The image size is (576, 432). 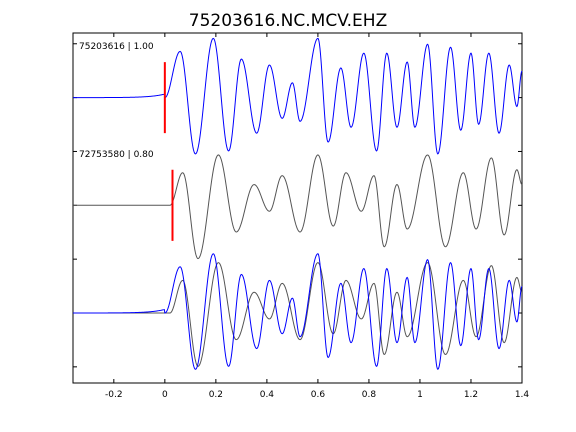 I want to click on trace-label: 75203616 | 1.00, so click(x=116, y=47).